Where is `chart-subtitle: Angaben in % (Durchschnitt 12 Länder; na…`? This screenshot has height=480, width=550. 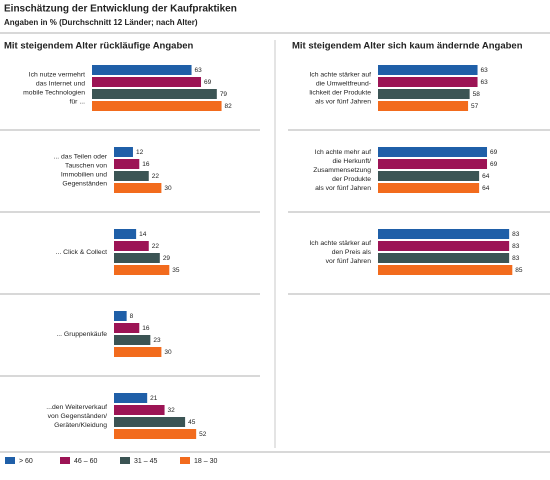
chart-subtitle: Angaben in % (Durchschnitt 12 Länder; na… is located at coordinates (101, 22).